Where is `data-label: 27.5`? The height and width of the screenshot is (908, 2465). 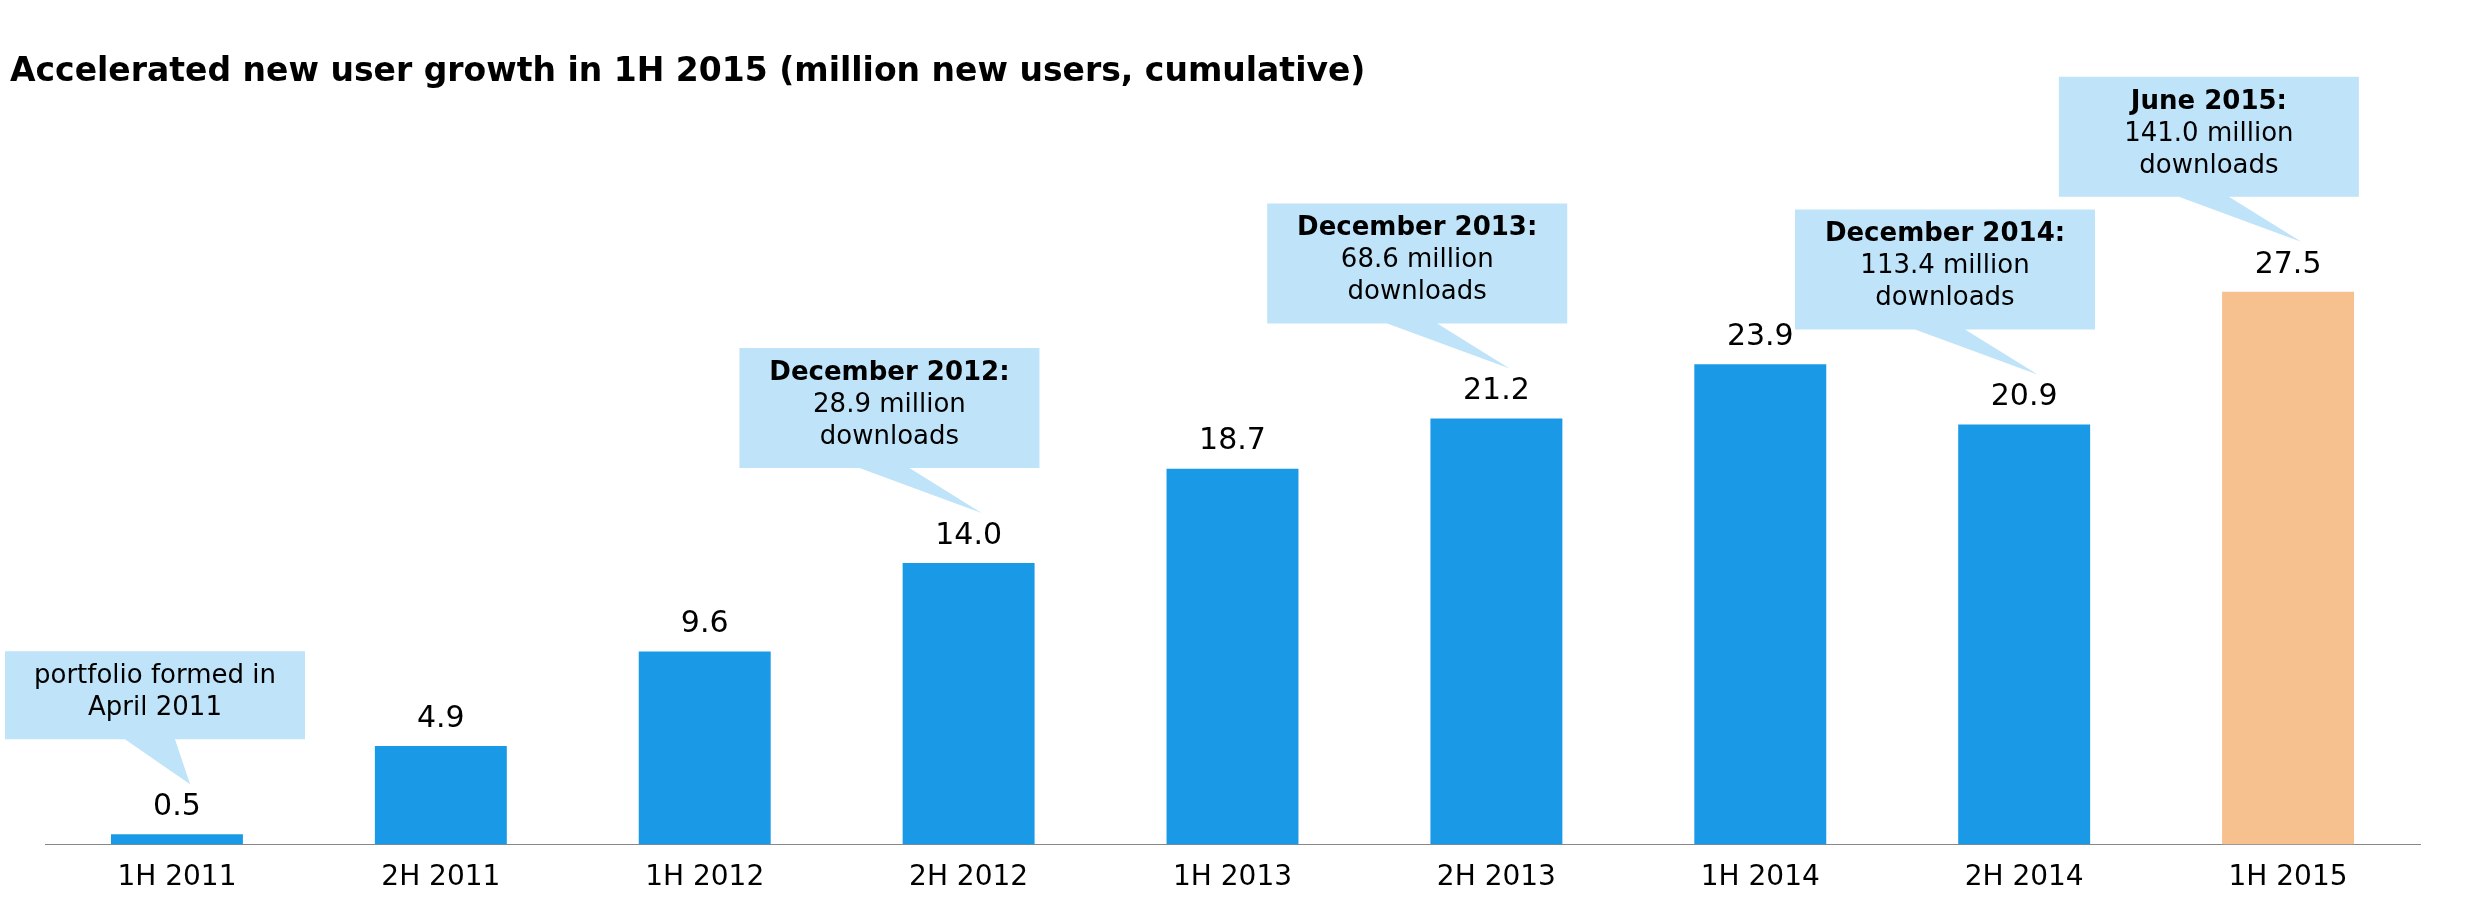
data-label: 27.5 is located at coordinates (2288, 262).